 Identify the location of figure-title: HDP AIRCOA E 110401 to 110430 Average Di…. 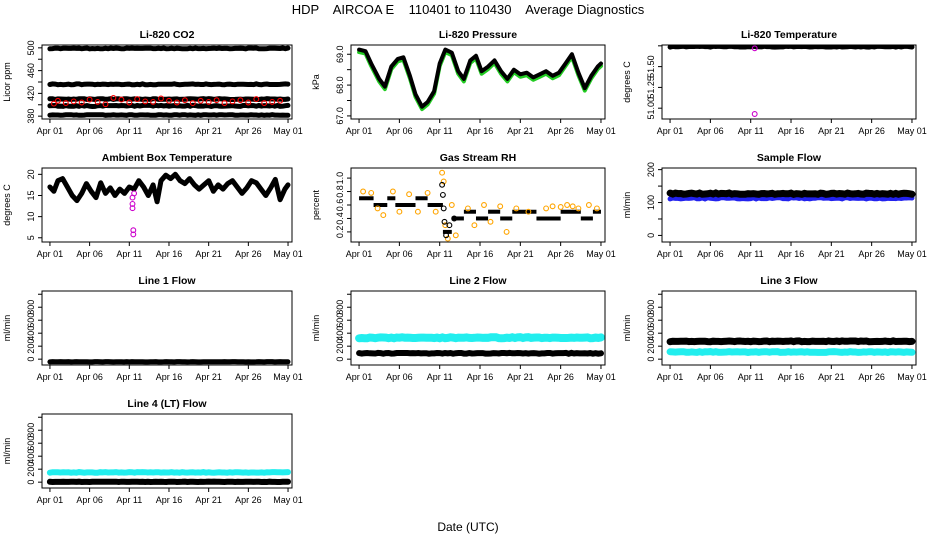
(468, 9).